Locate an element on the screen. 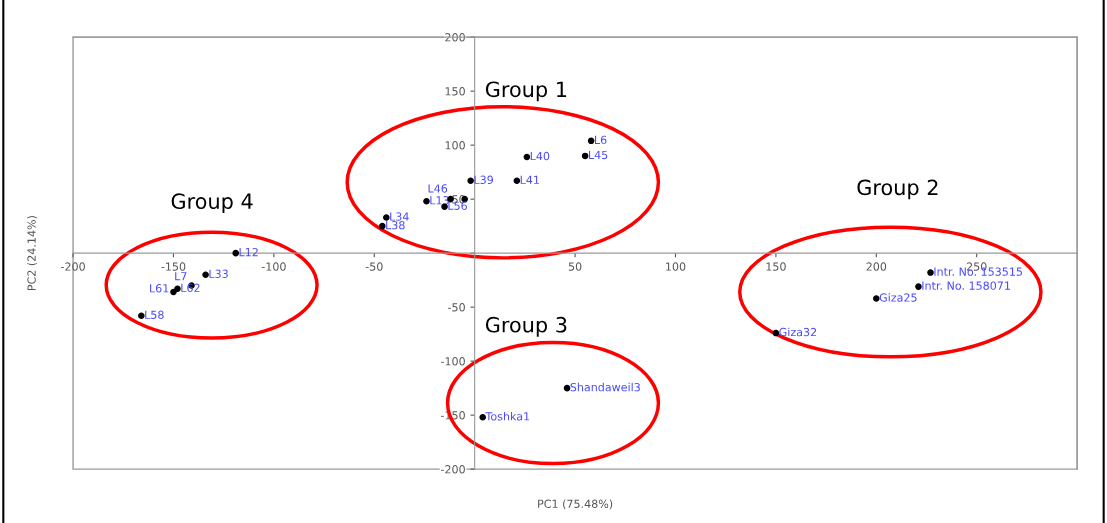 This screenshot has height=523, width=1107. x-tick-label: -50 is located at coordinates (374, 266).